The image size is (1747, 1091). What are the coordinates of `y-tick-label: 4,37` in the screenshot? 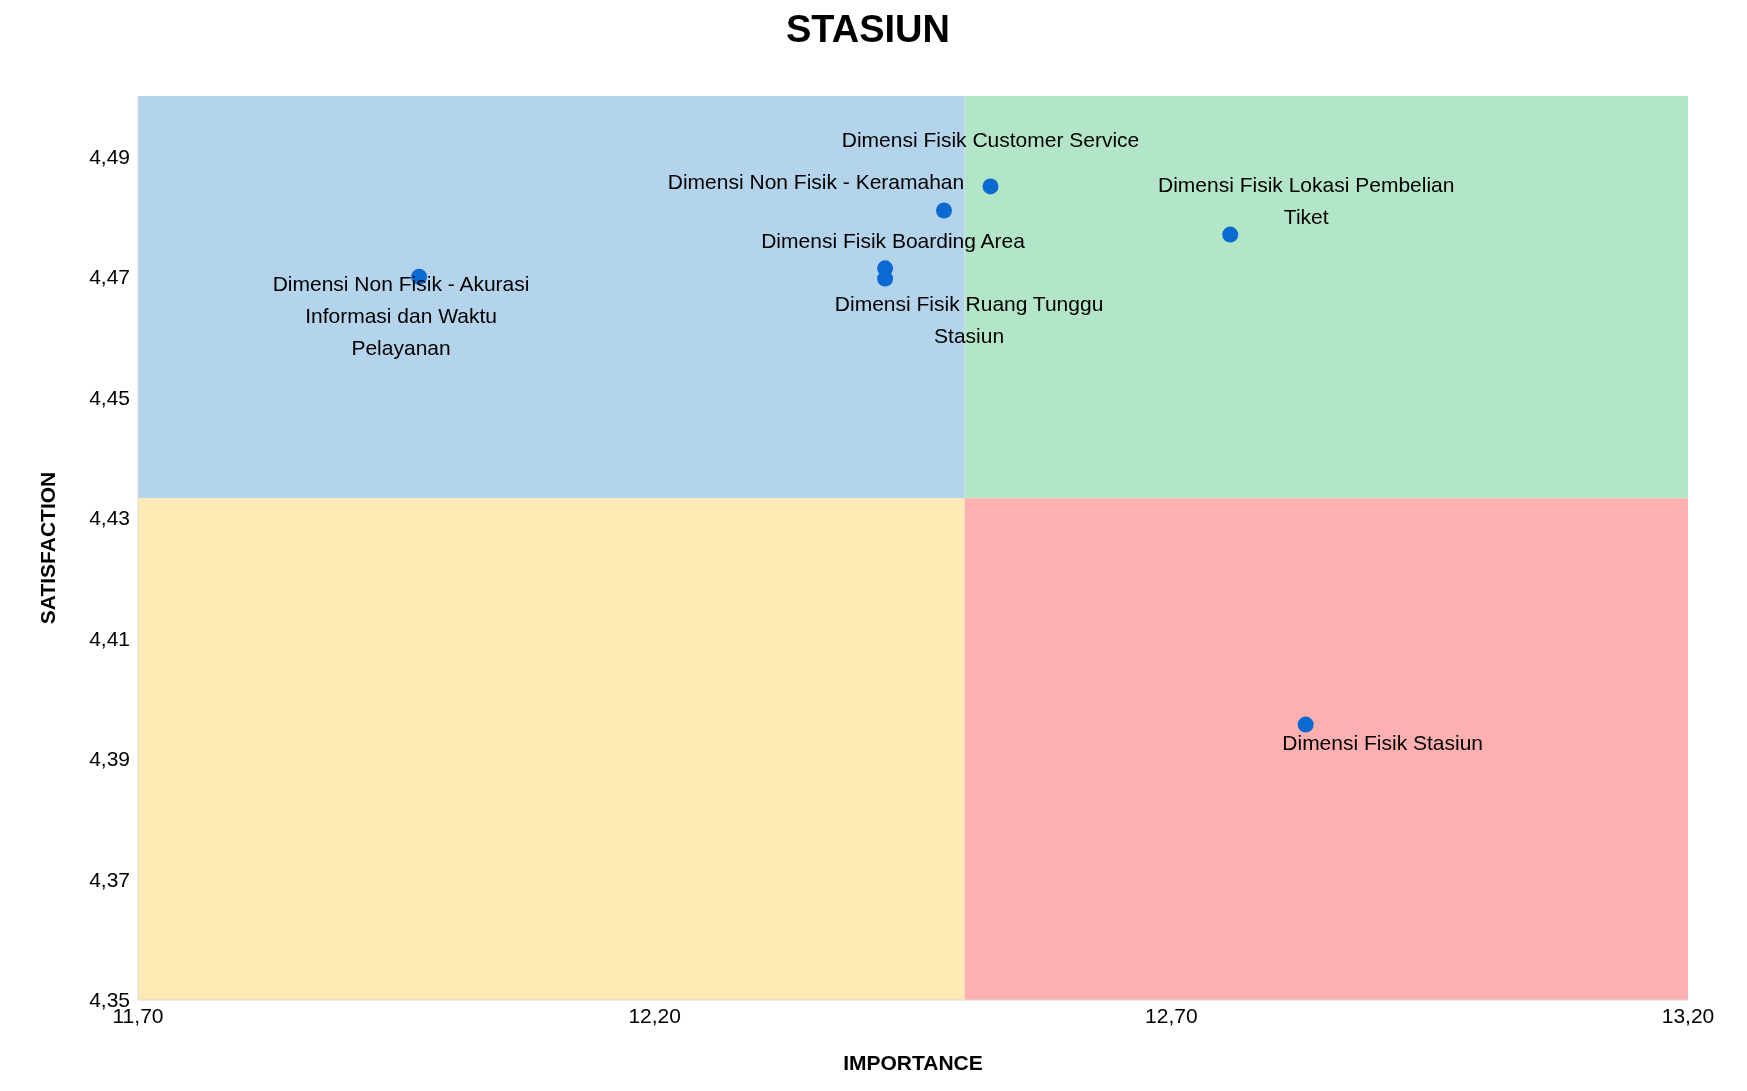 It's located at (109, 879).